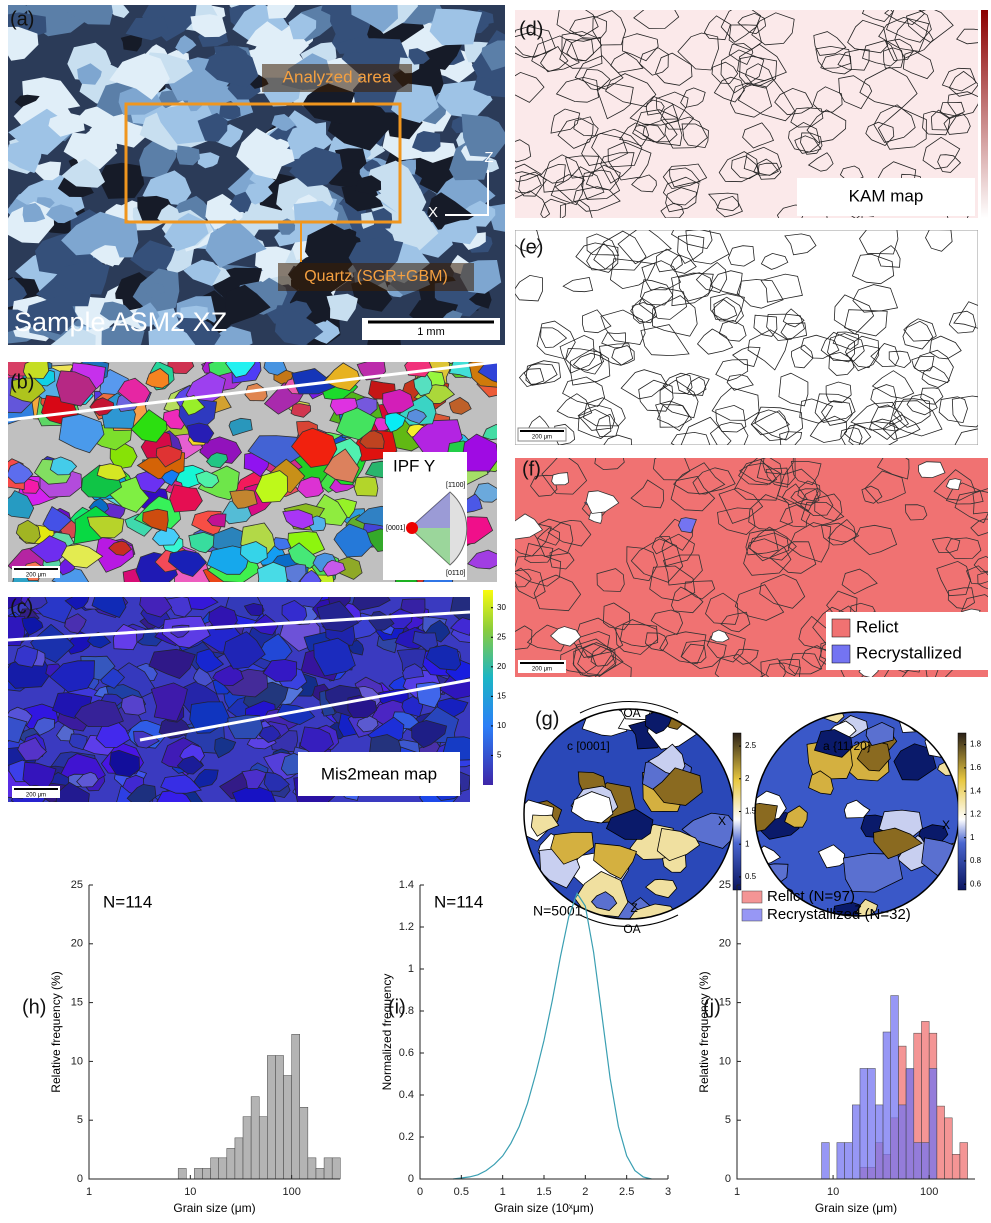 The image size is (991, 1223). I want to click on panel-label: (f), so click(531, 469).